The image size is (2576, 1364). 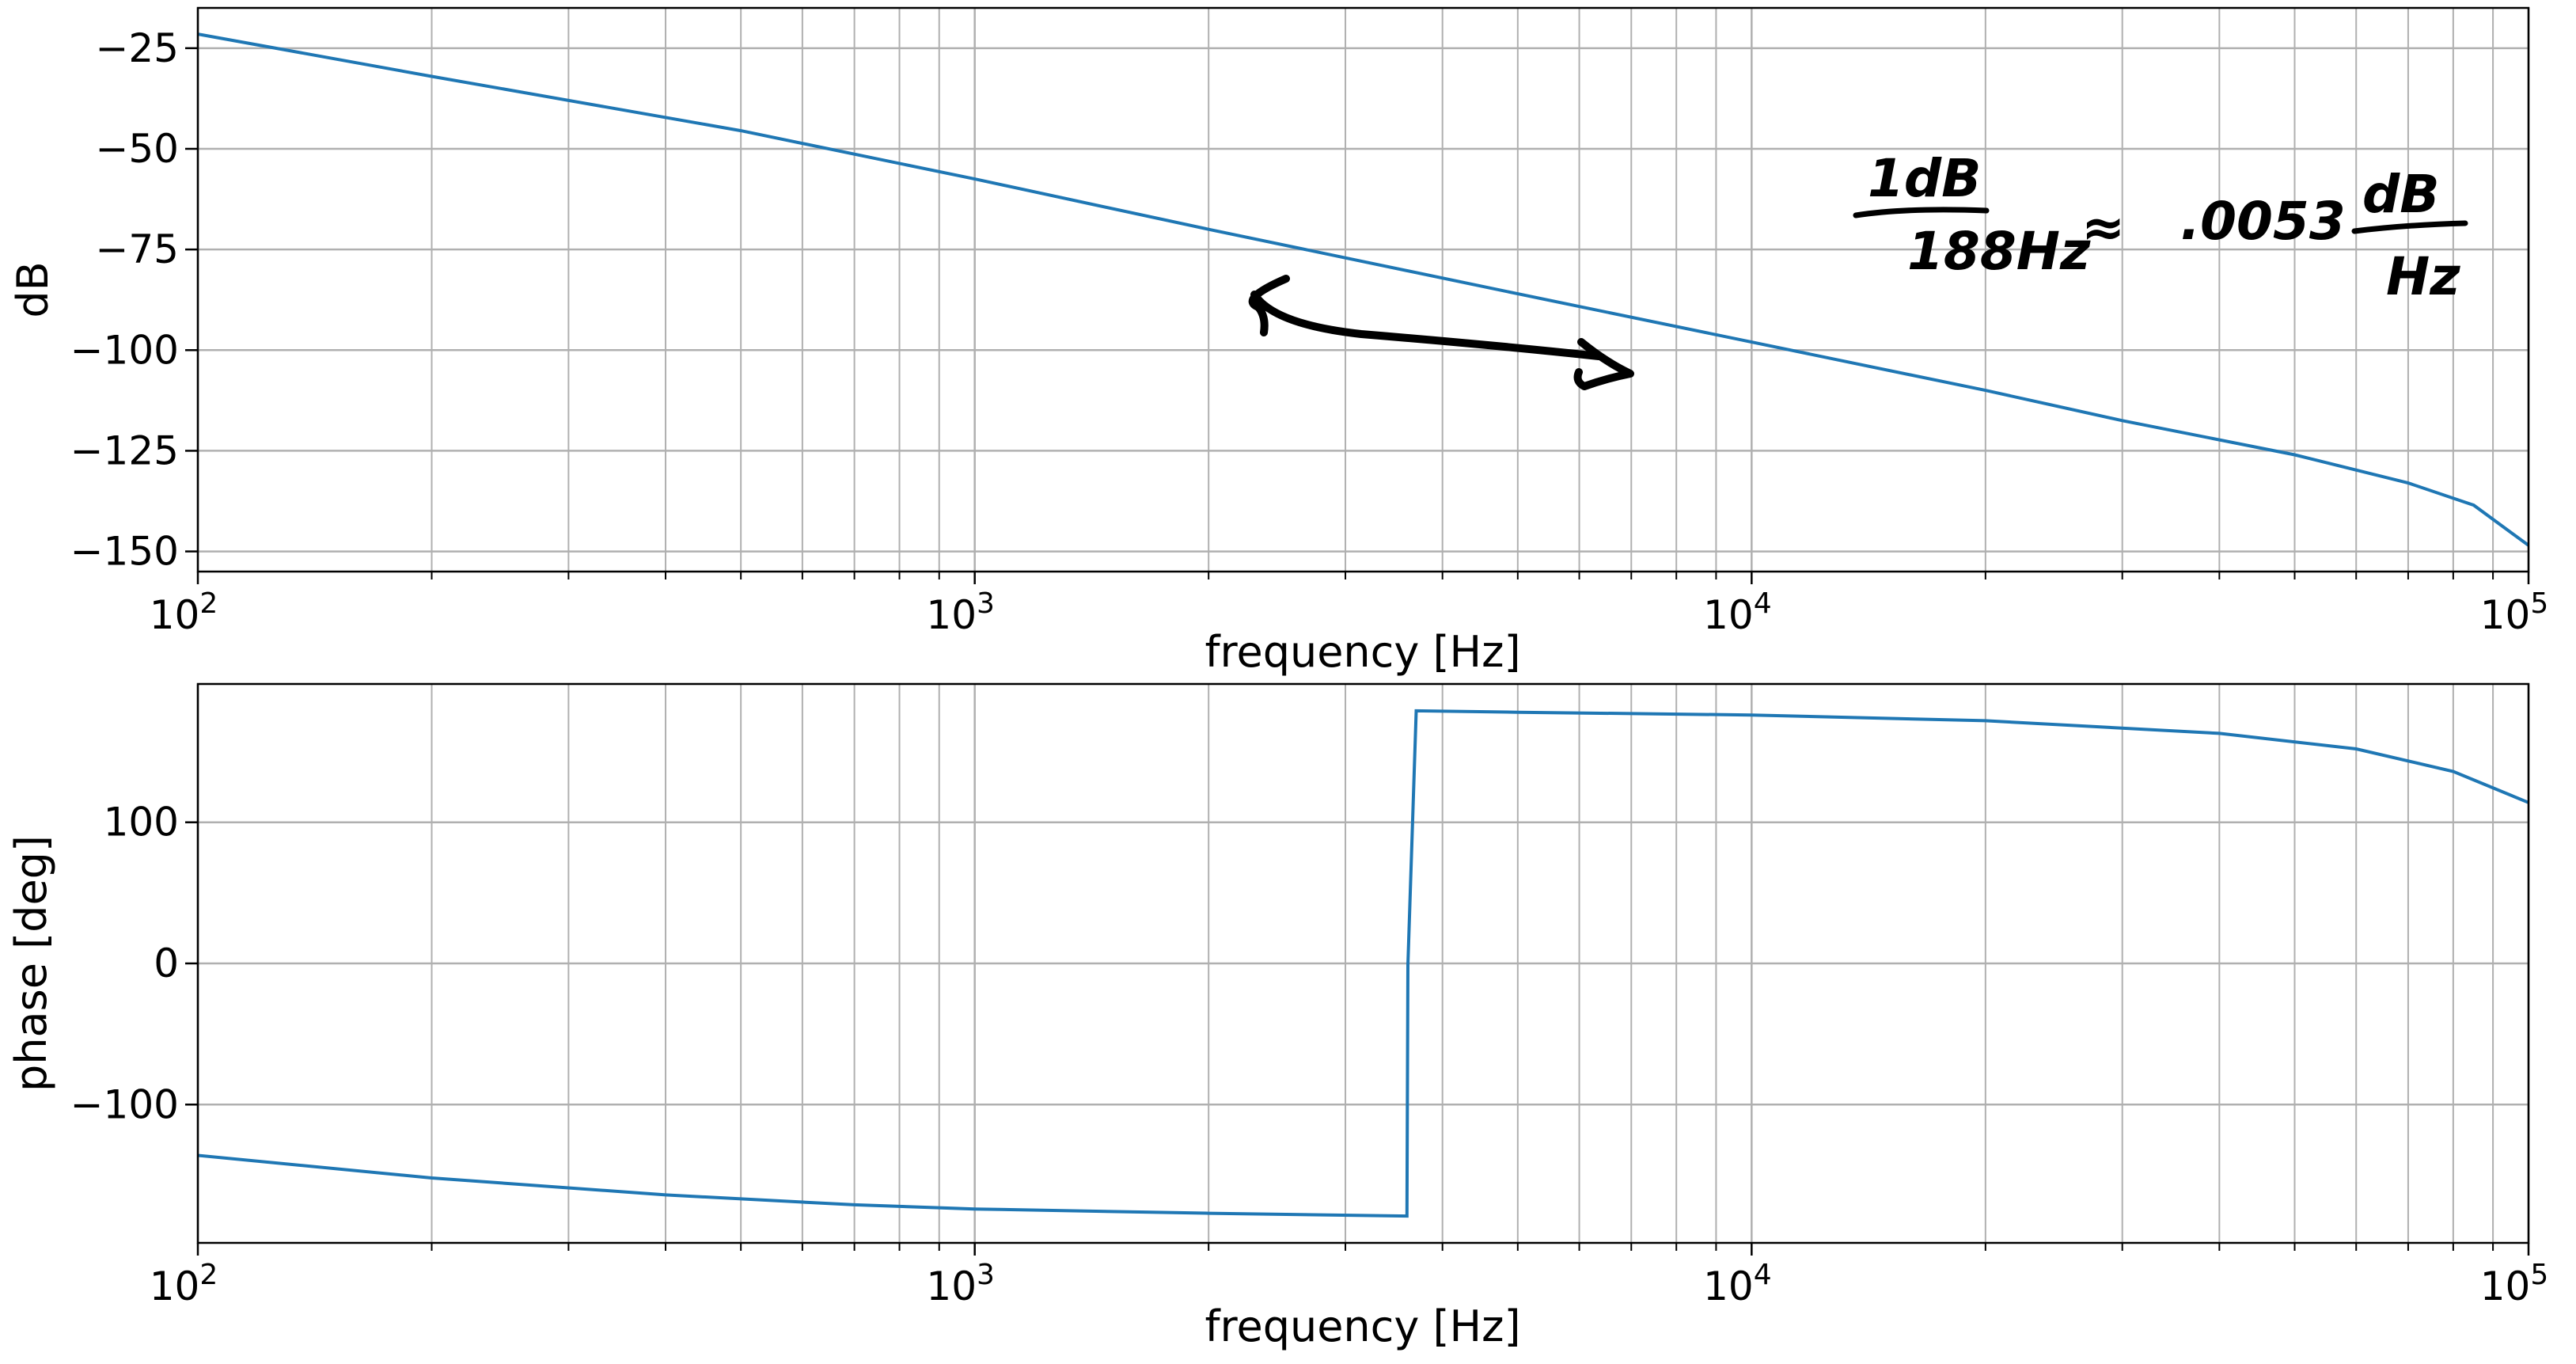 I want to click on magnitude-x-axis-label: frequency [Hz], so click(x=1362, y=652).